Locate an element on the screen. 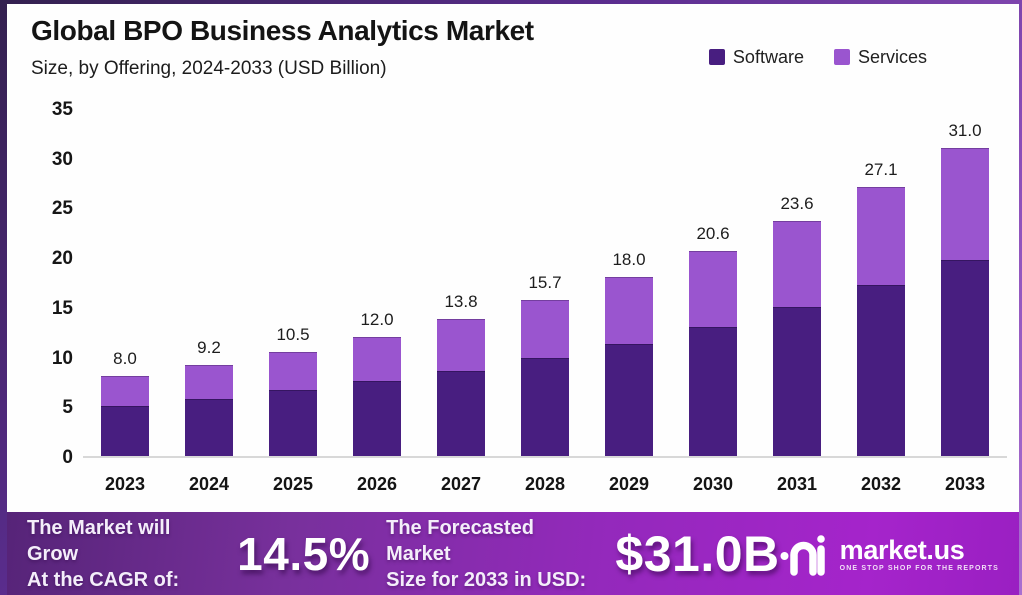 This screenshot has width=1022, height=595. bar-total-label: 8.0 is located at coordinates (125, 359).